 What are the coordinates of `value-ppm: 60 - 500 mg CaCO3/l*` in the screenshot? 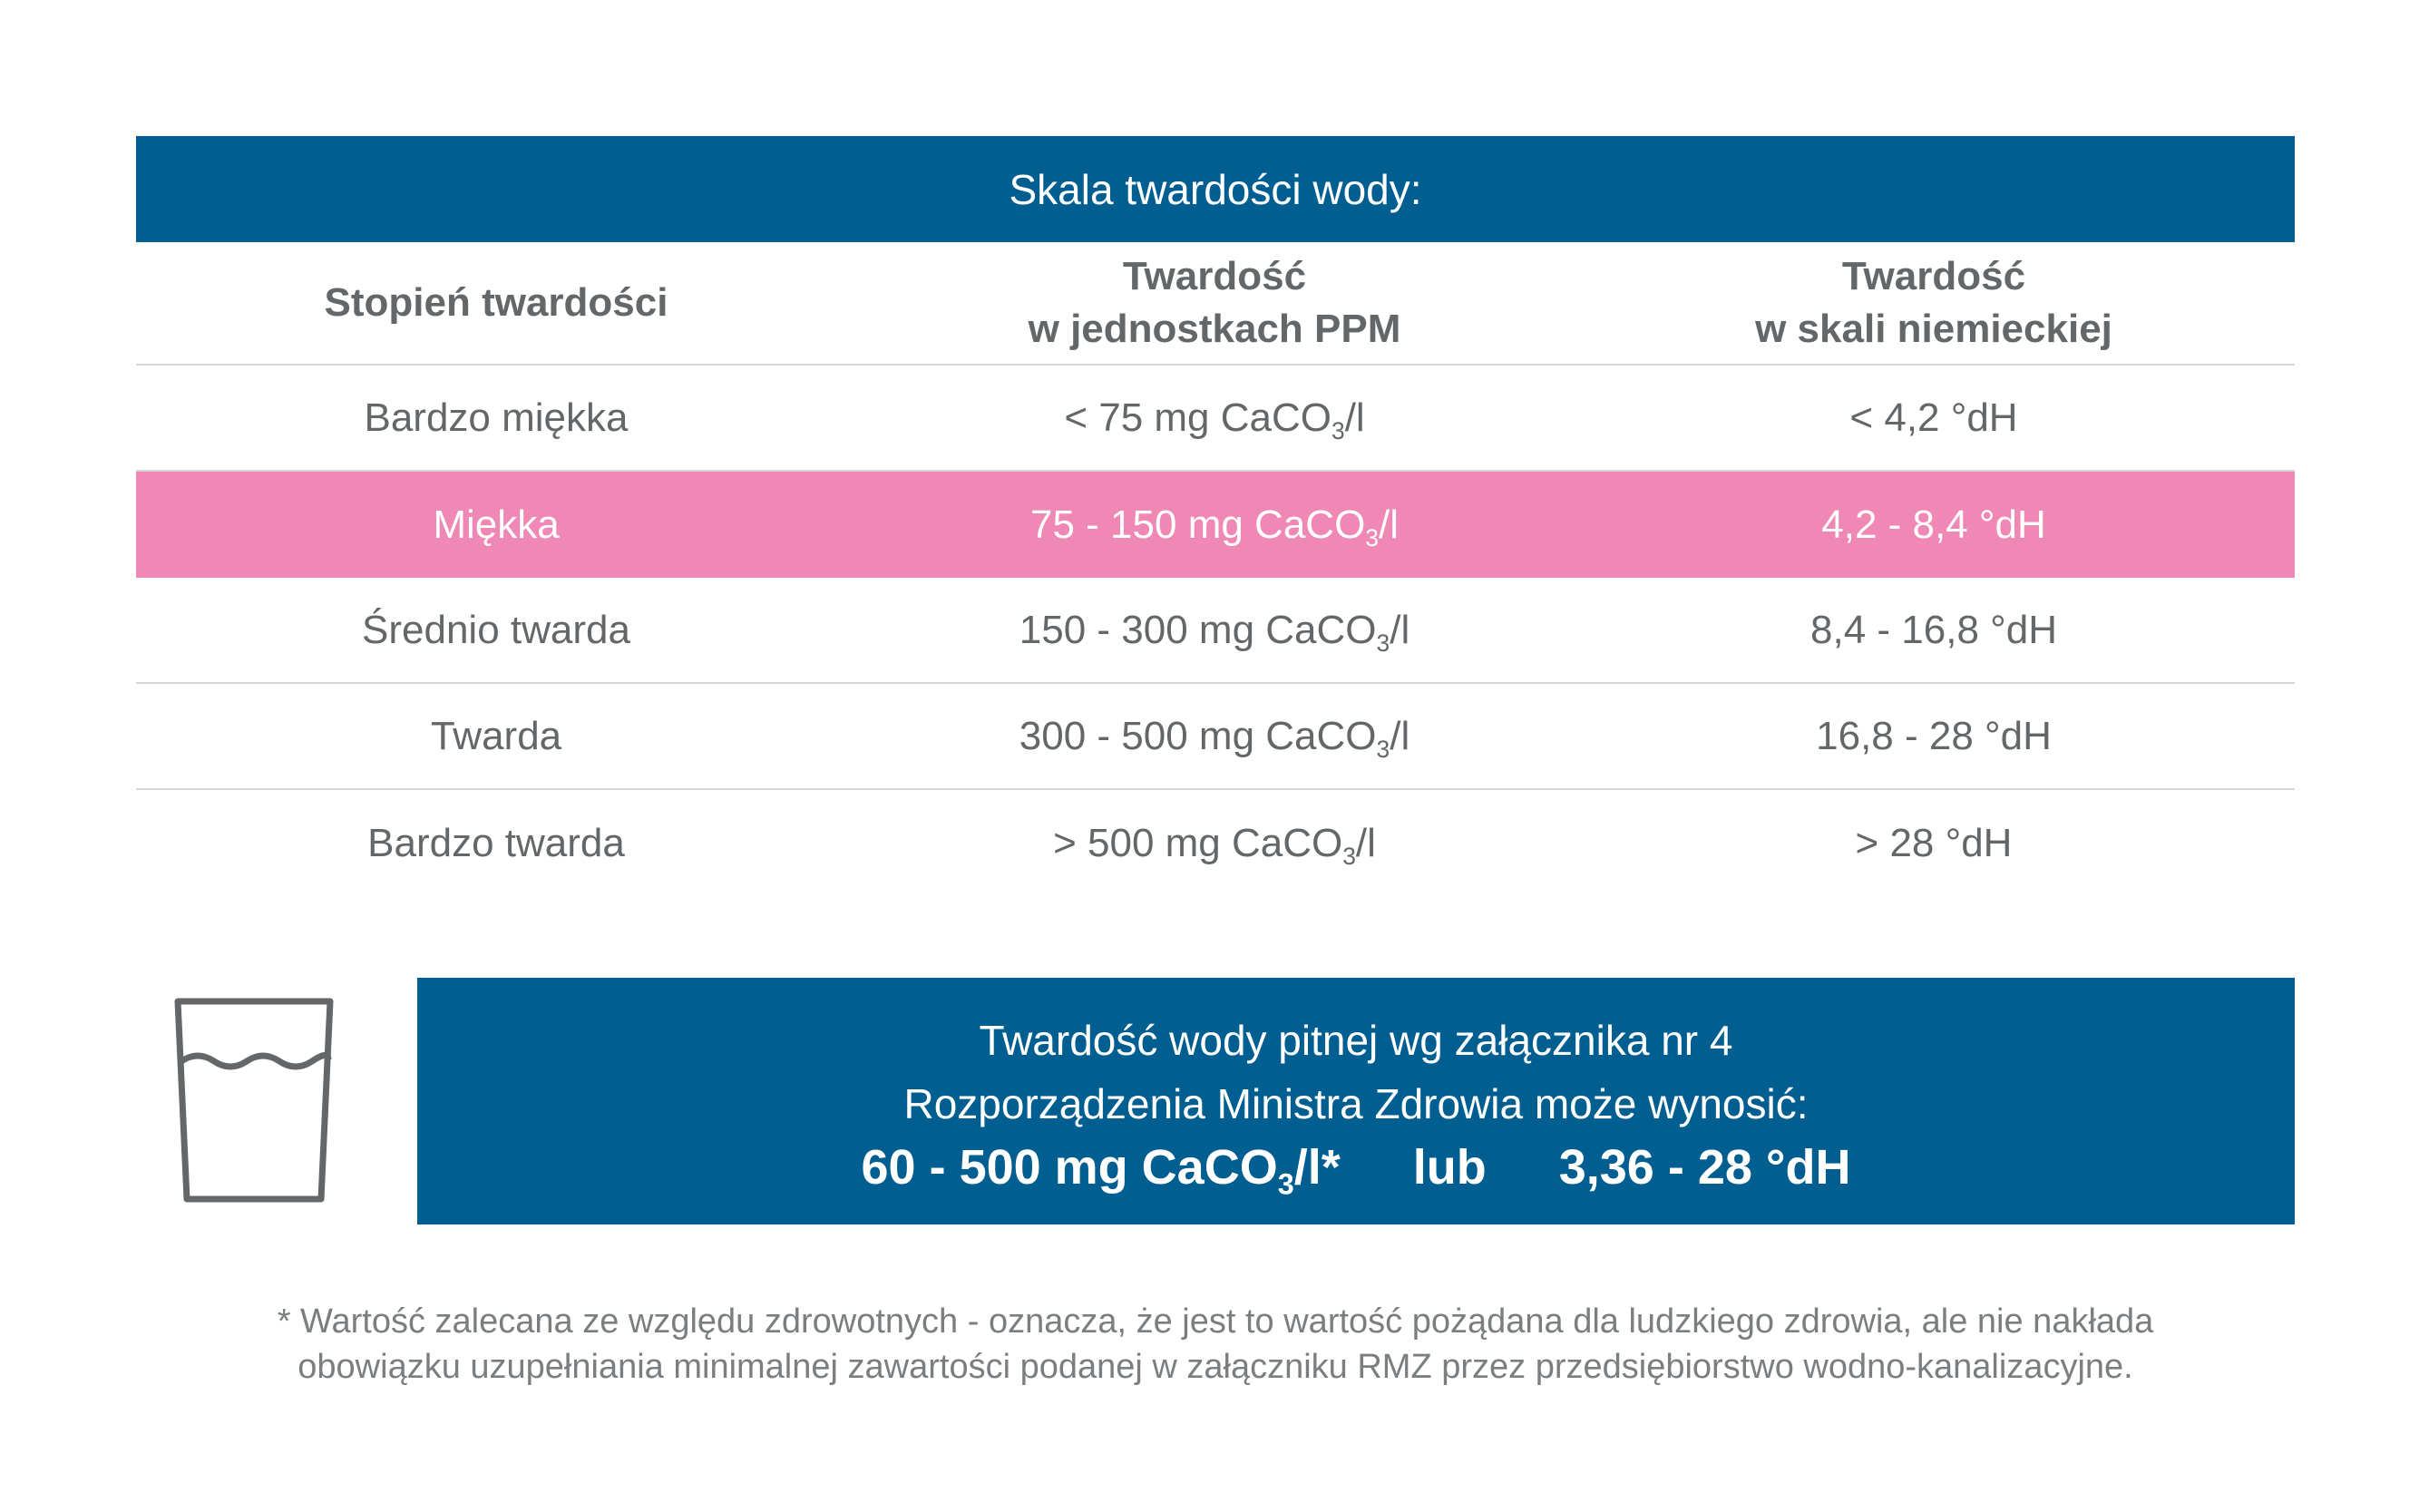 It's located at (1101, 1169).